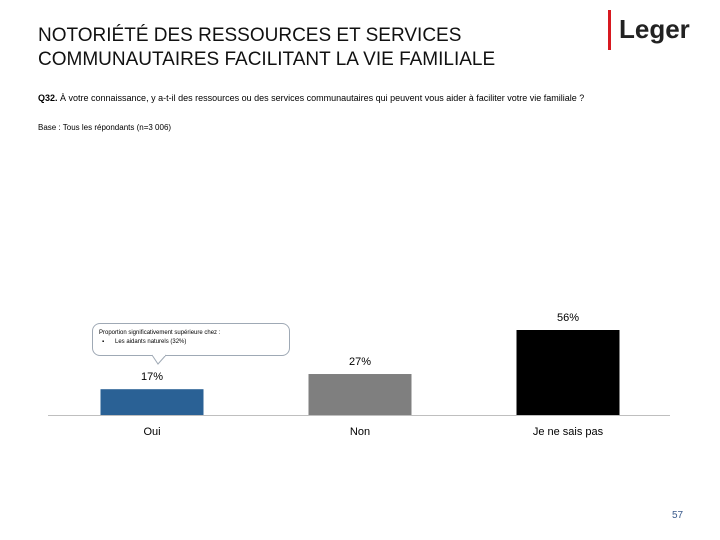  I want to click on category-label-oui: Oui, so click(151, 432).